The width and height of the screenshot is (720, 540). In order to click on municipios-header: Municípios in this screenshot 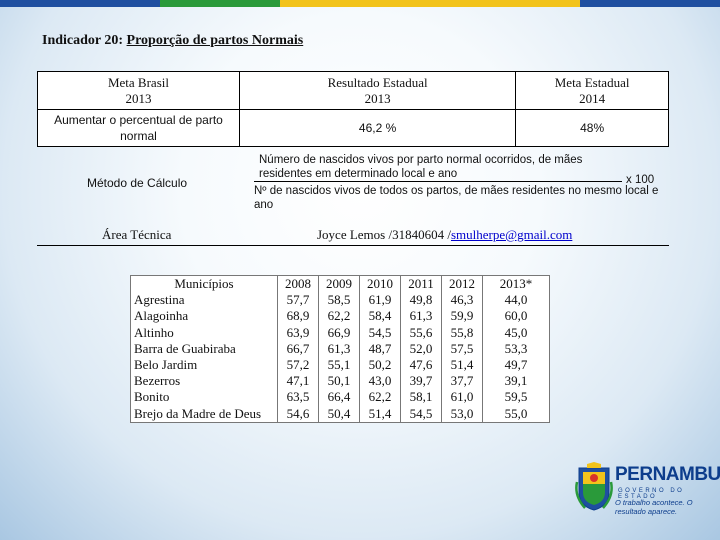, I will do `click(204, 283)`.